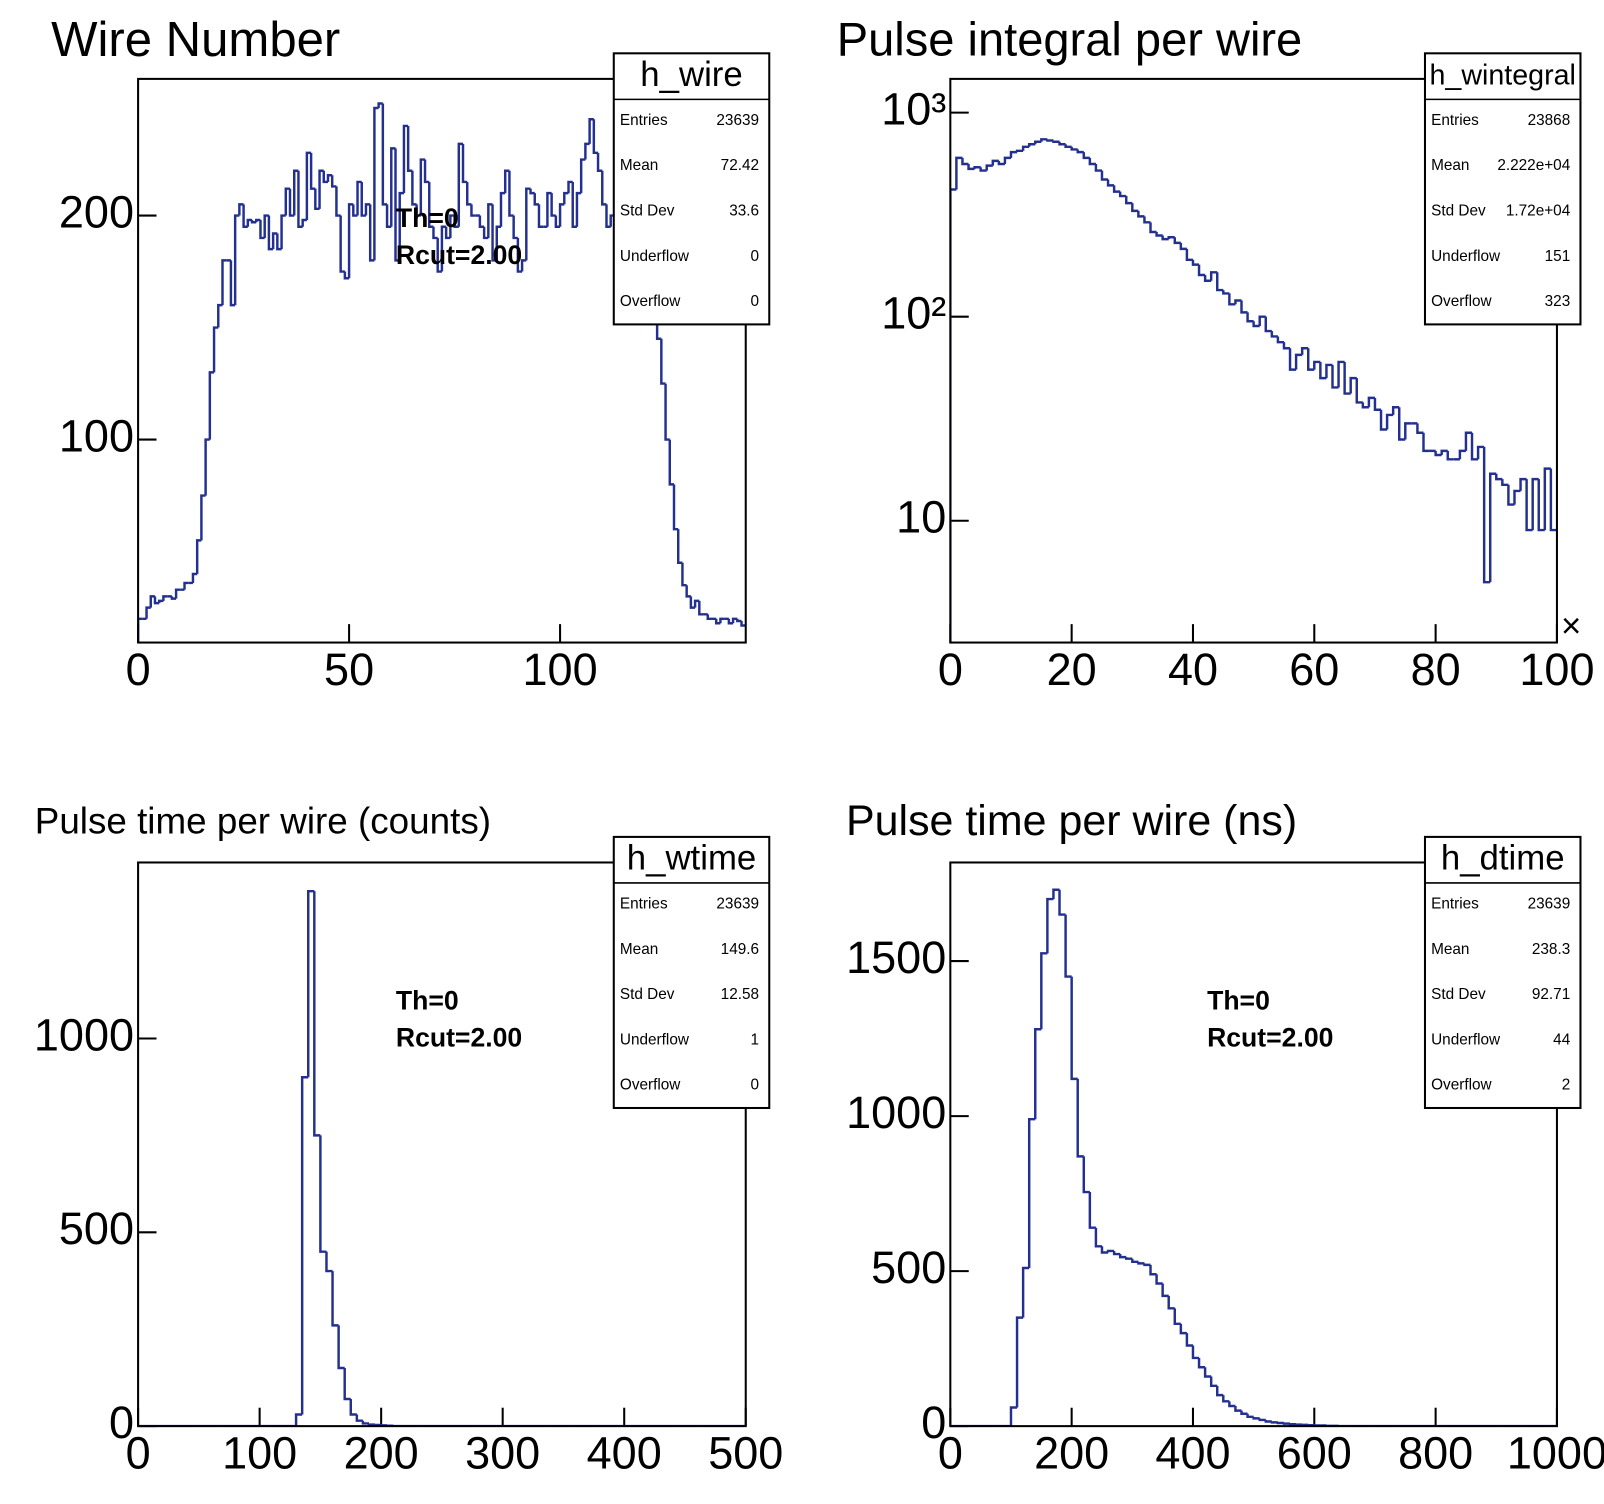  I want to click on x-tick-label: 1000, so click(1555, 1453).